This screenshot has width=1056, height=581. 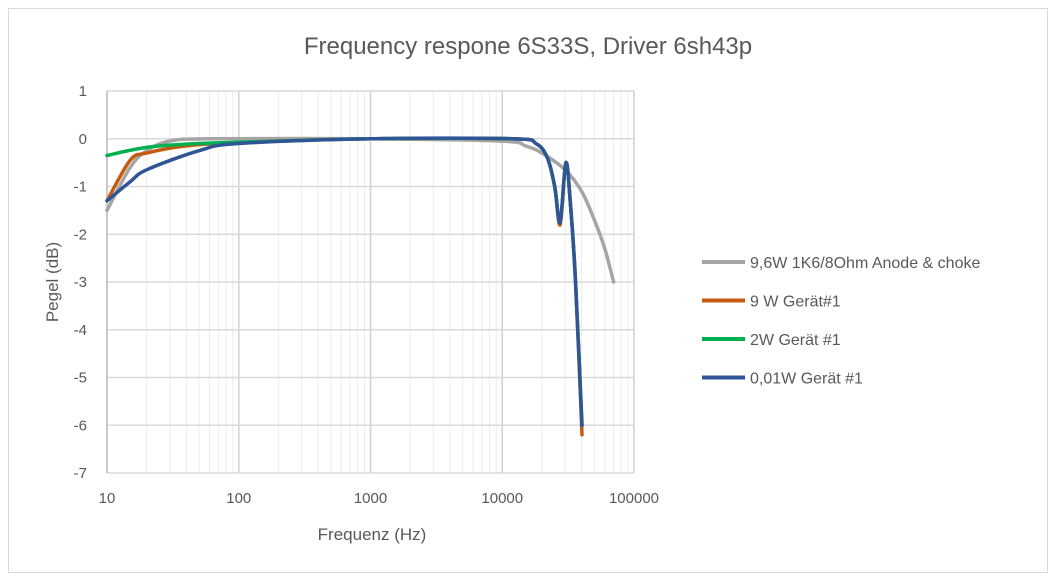 I want to click on legend-label-1: 9 W Gerät#1, so click(x=795, y=302).